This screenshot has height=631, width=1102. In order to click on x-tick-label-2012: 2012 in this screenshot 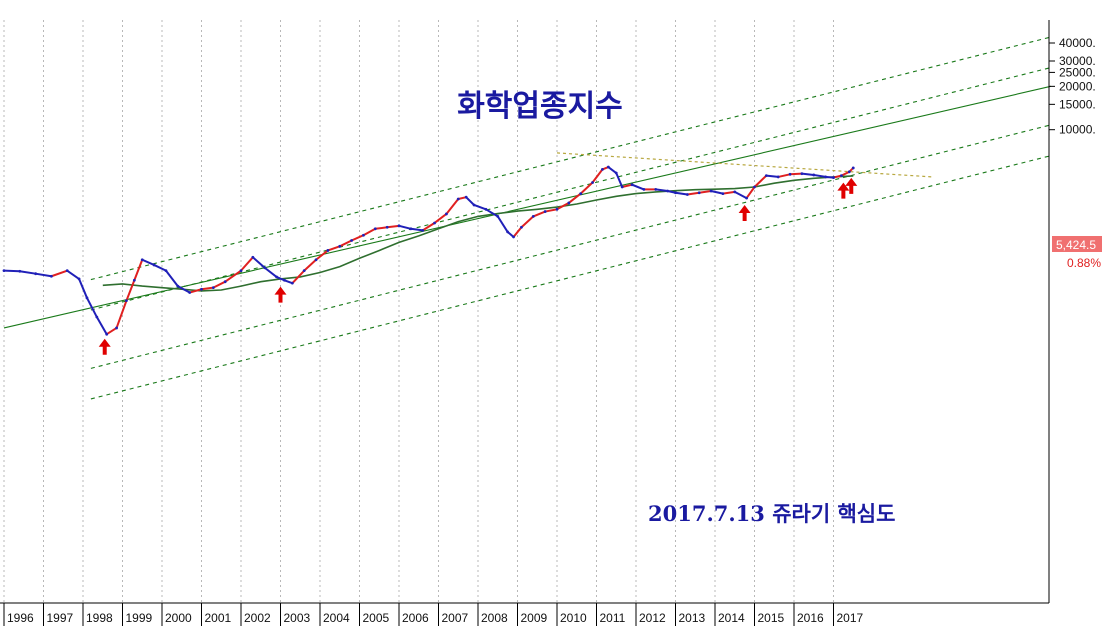, I will do `click(652, 618)`.